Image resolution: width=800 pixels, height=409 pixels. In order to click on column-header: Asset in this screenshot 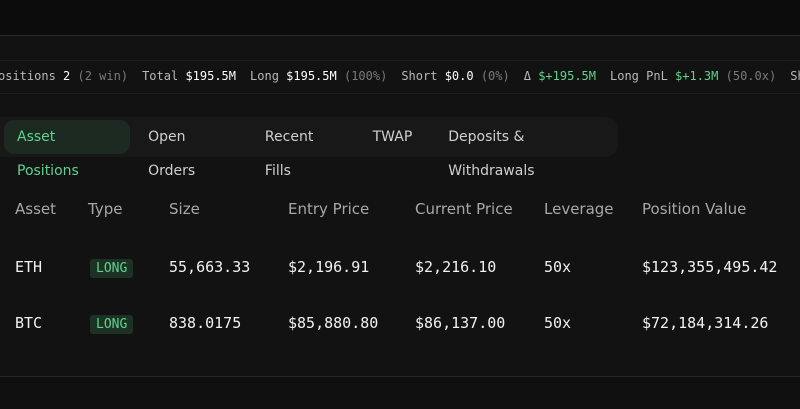, I will do `click(36, 209)`.